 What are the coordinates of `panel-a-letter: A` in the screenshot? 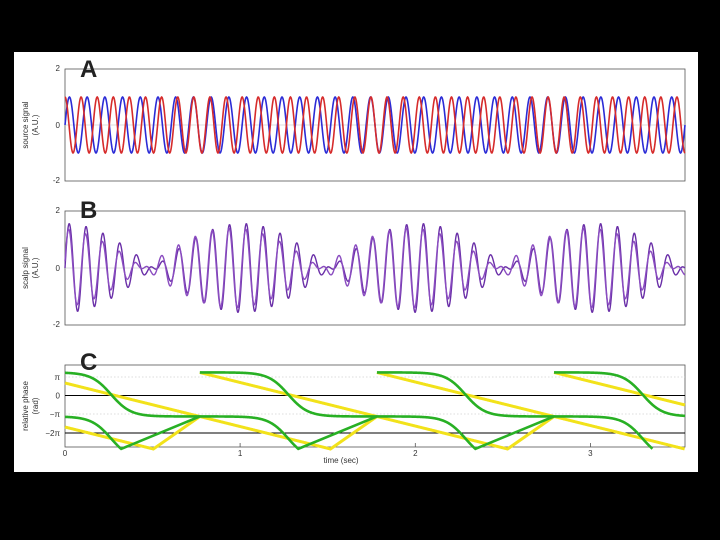 It's located at (88, 69).